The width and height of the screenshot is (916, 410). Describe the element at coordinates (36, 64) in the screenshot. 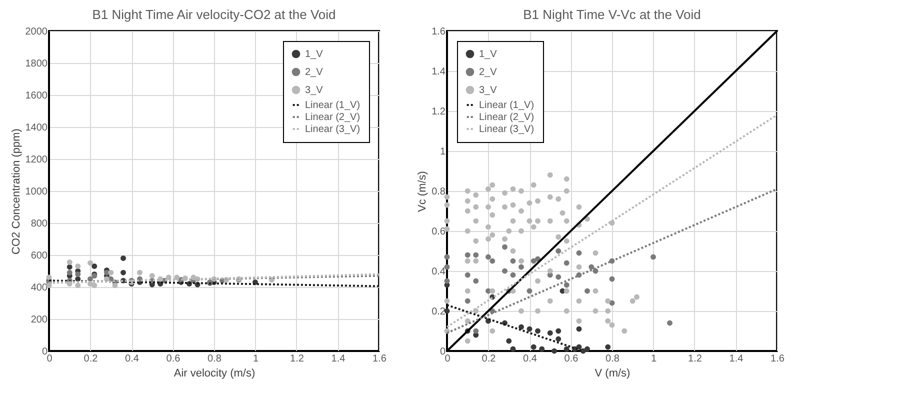

I see `y-tick-label: 1800` at that location.